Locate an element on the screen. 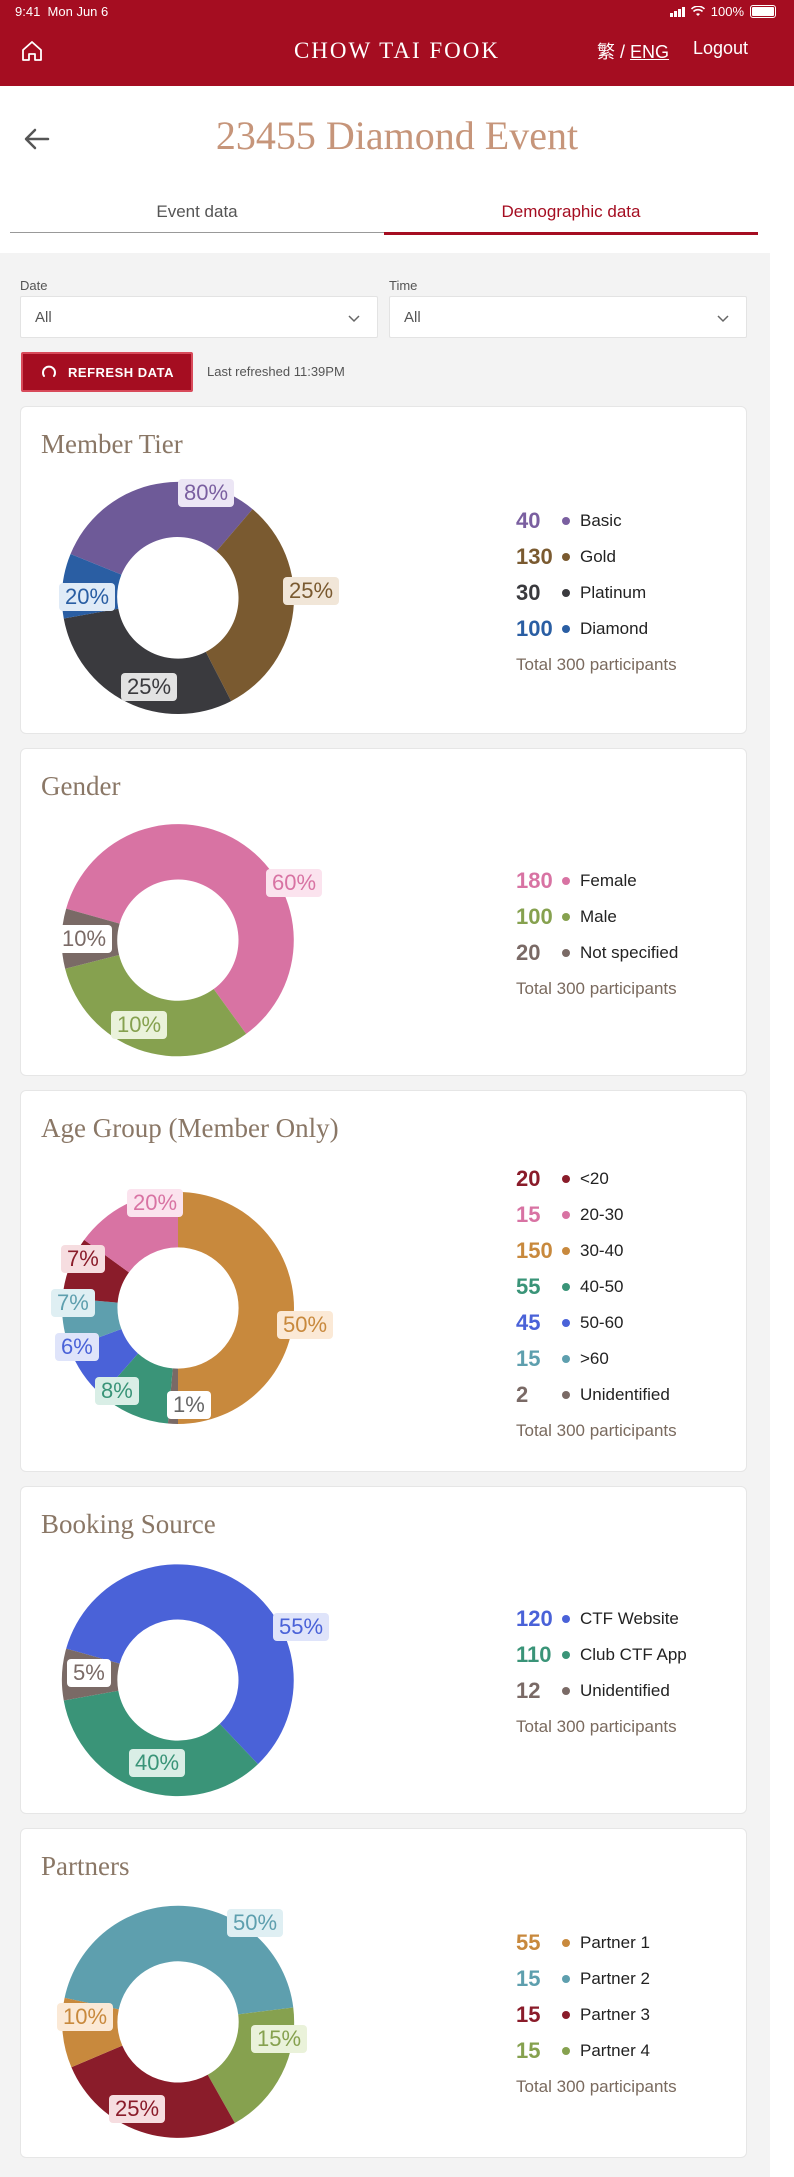  time-select: All is located at coordinates (568, 317).